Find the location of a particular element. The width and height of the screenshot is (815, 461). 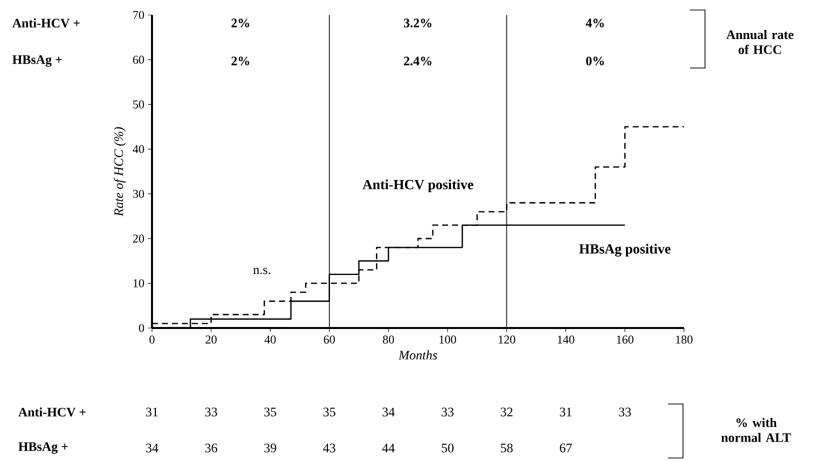

annotation: 4% is located at coordinates (595, 23).